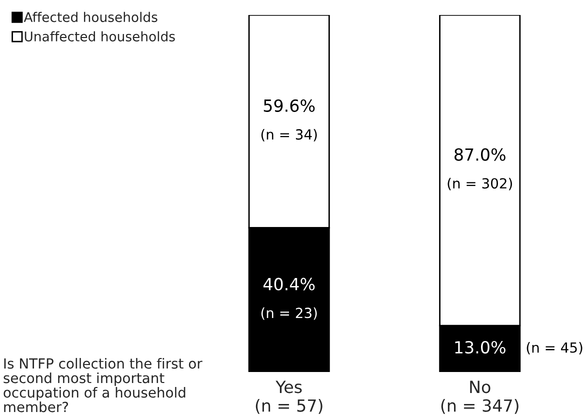 The width and height of the screenshot is (587, 417). I want to click on data-label: 59.6% (n = 34), so click(289, 120).